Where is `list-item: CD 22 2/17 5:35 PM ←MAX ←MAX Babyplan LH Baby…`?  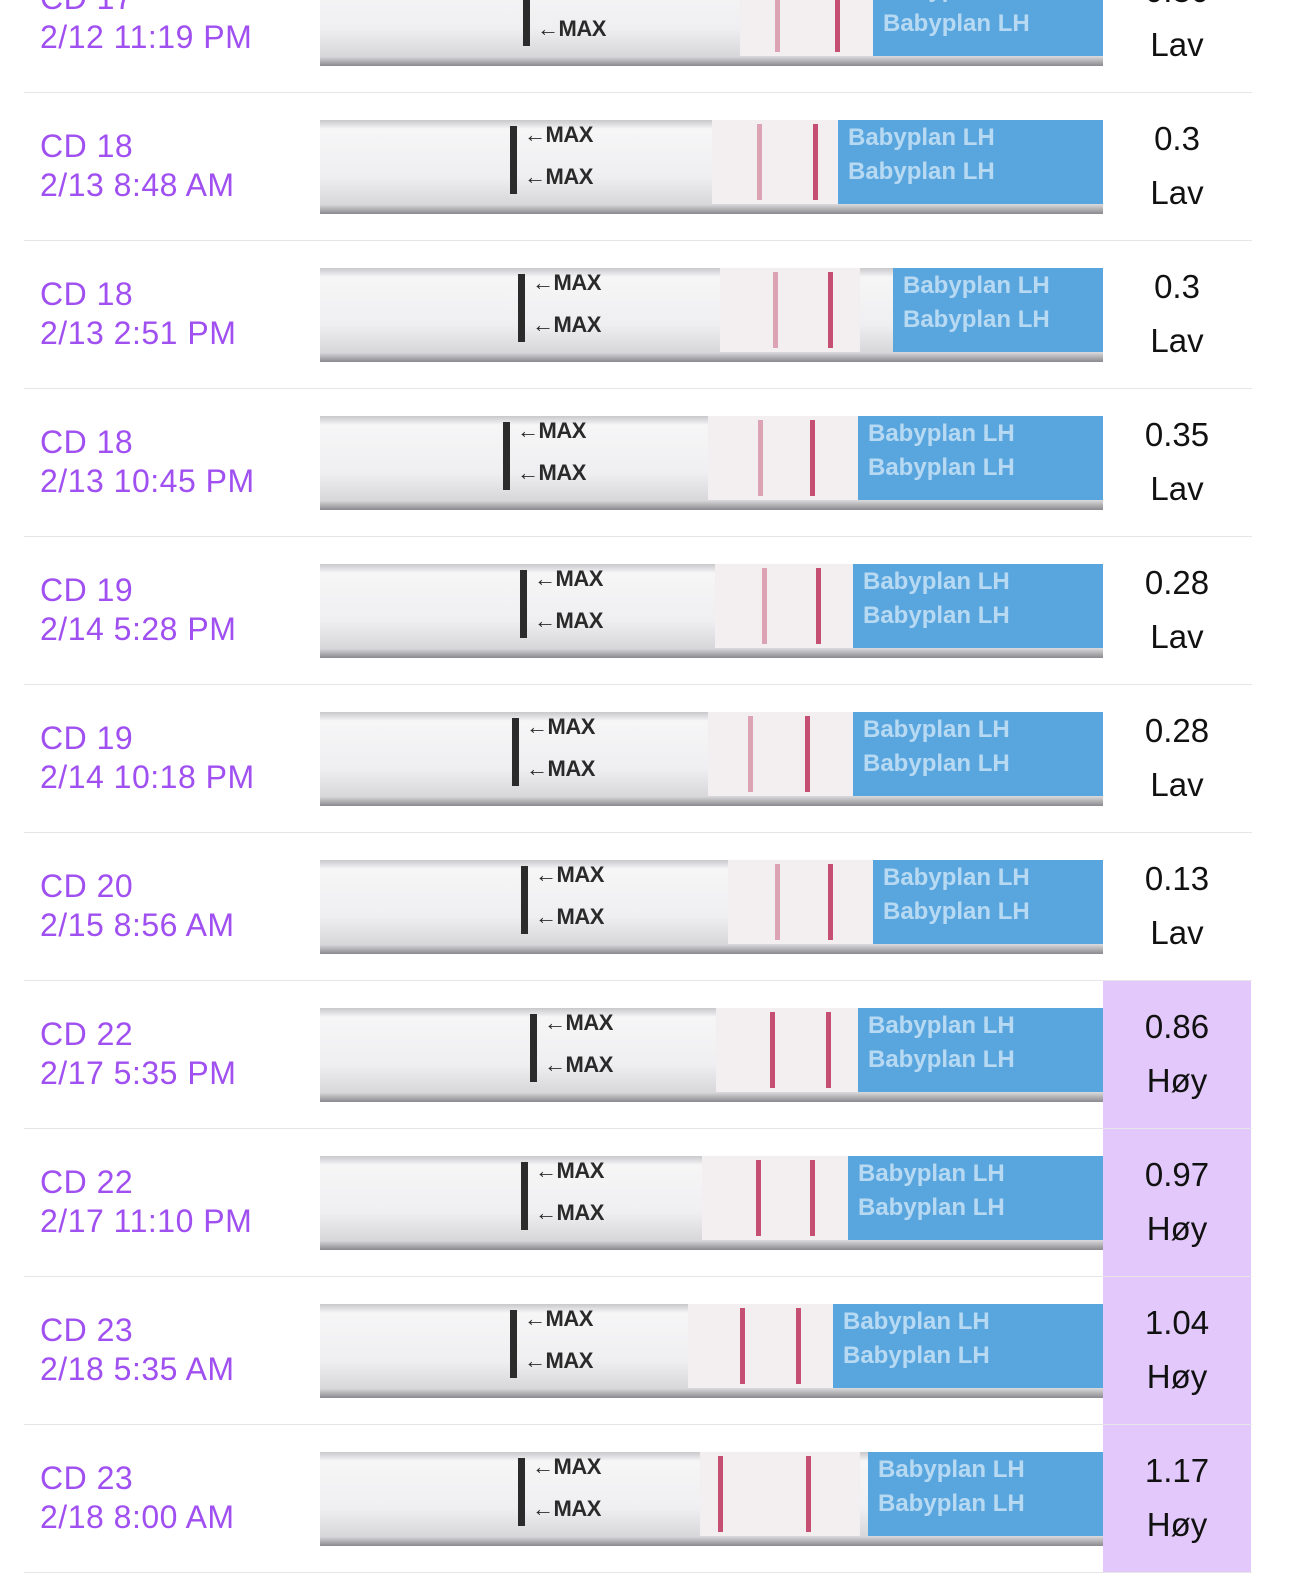 list-item: CD 22 2/17 5:35 PM ←MAX ←MAX Babyplan LH Baby… is located at coordinates (645, 1055).